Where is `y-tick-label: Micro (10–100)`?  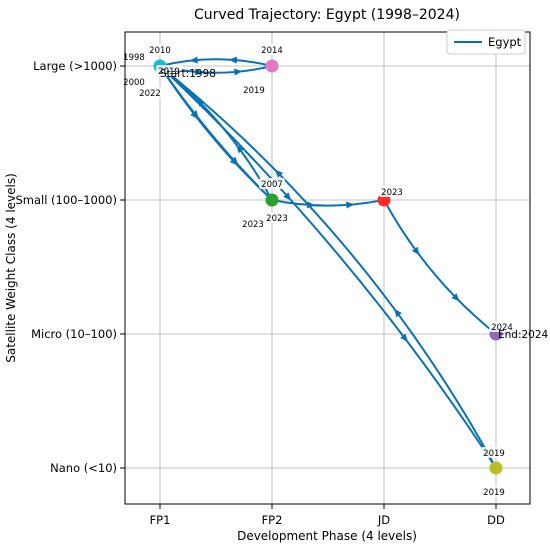 y-tick-label: Micro (10–100) is located at coordinates (74, 334).